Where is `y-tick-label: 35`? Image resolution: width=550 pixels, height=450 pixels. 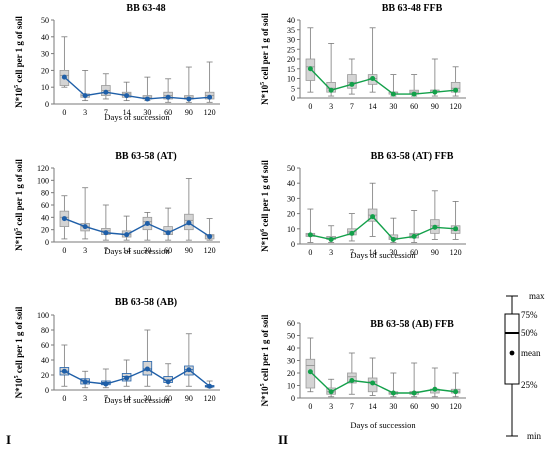 y-tick-label: 35 is located at coordinates (291, 30).